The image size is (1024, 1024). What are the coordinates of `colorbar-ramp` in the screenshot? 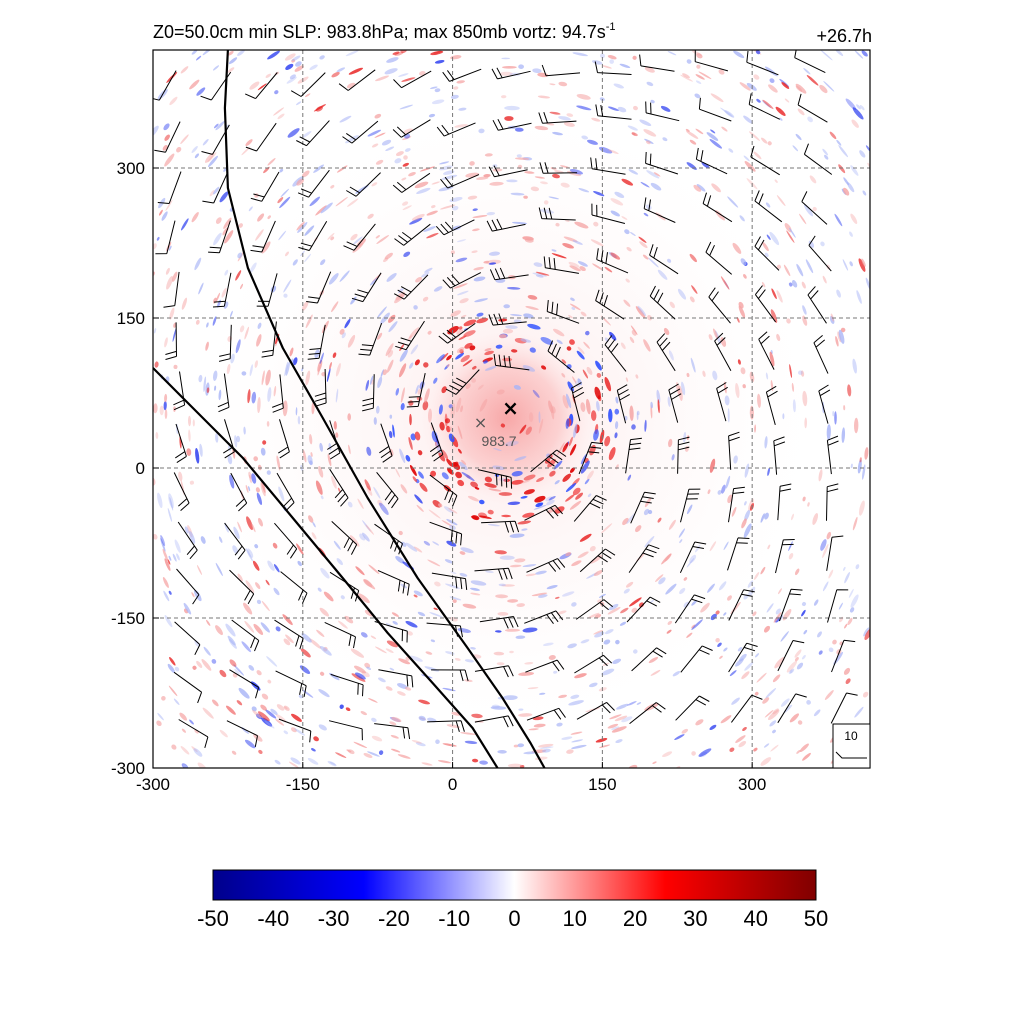 It's located at (514, 885).